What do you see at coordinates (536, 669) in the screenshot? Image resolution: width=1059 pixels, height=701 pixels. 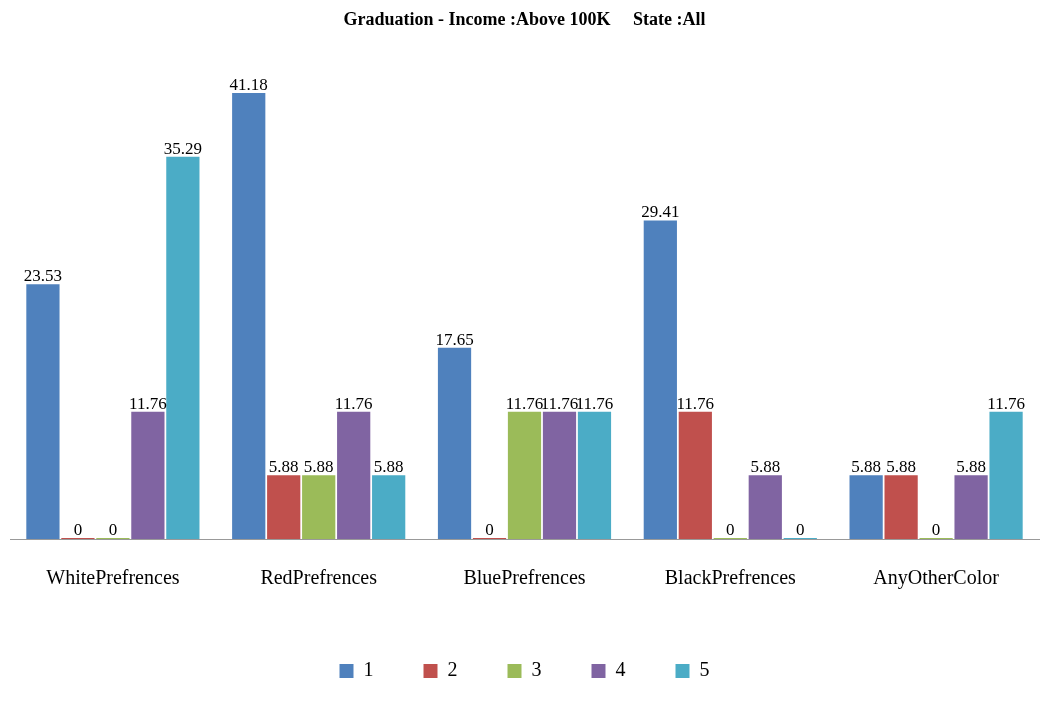 I see `legend-label: 3` at bounding box center [536, 669].